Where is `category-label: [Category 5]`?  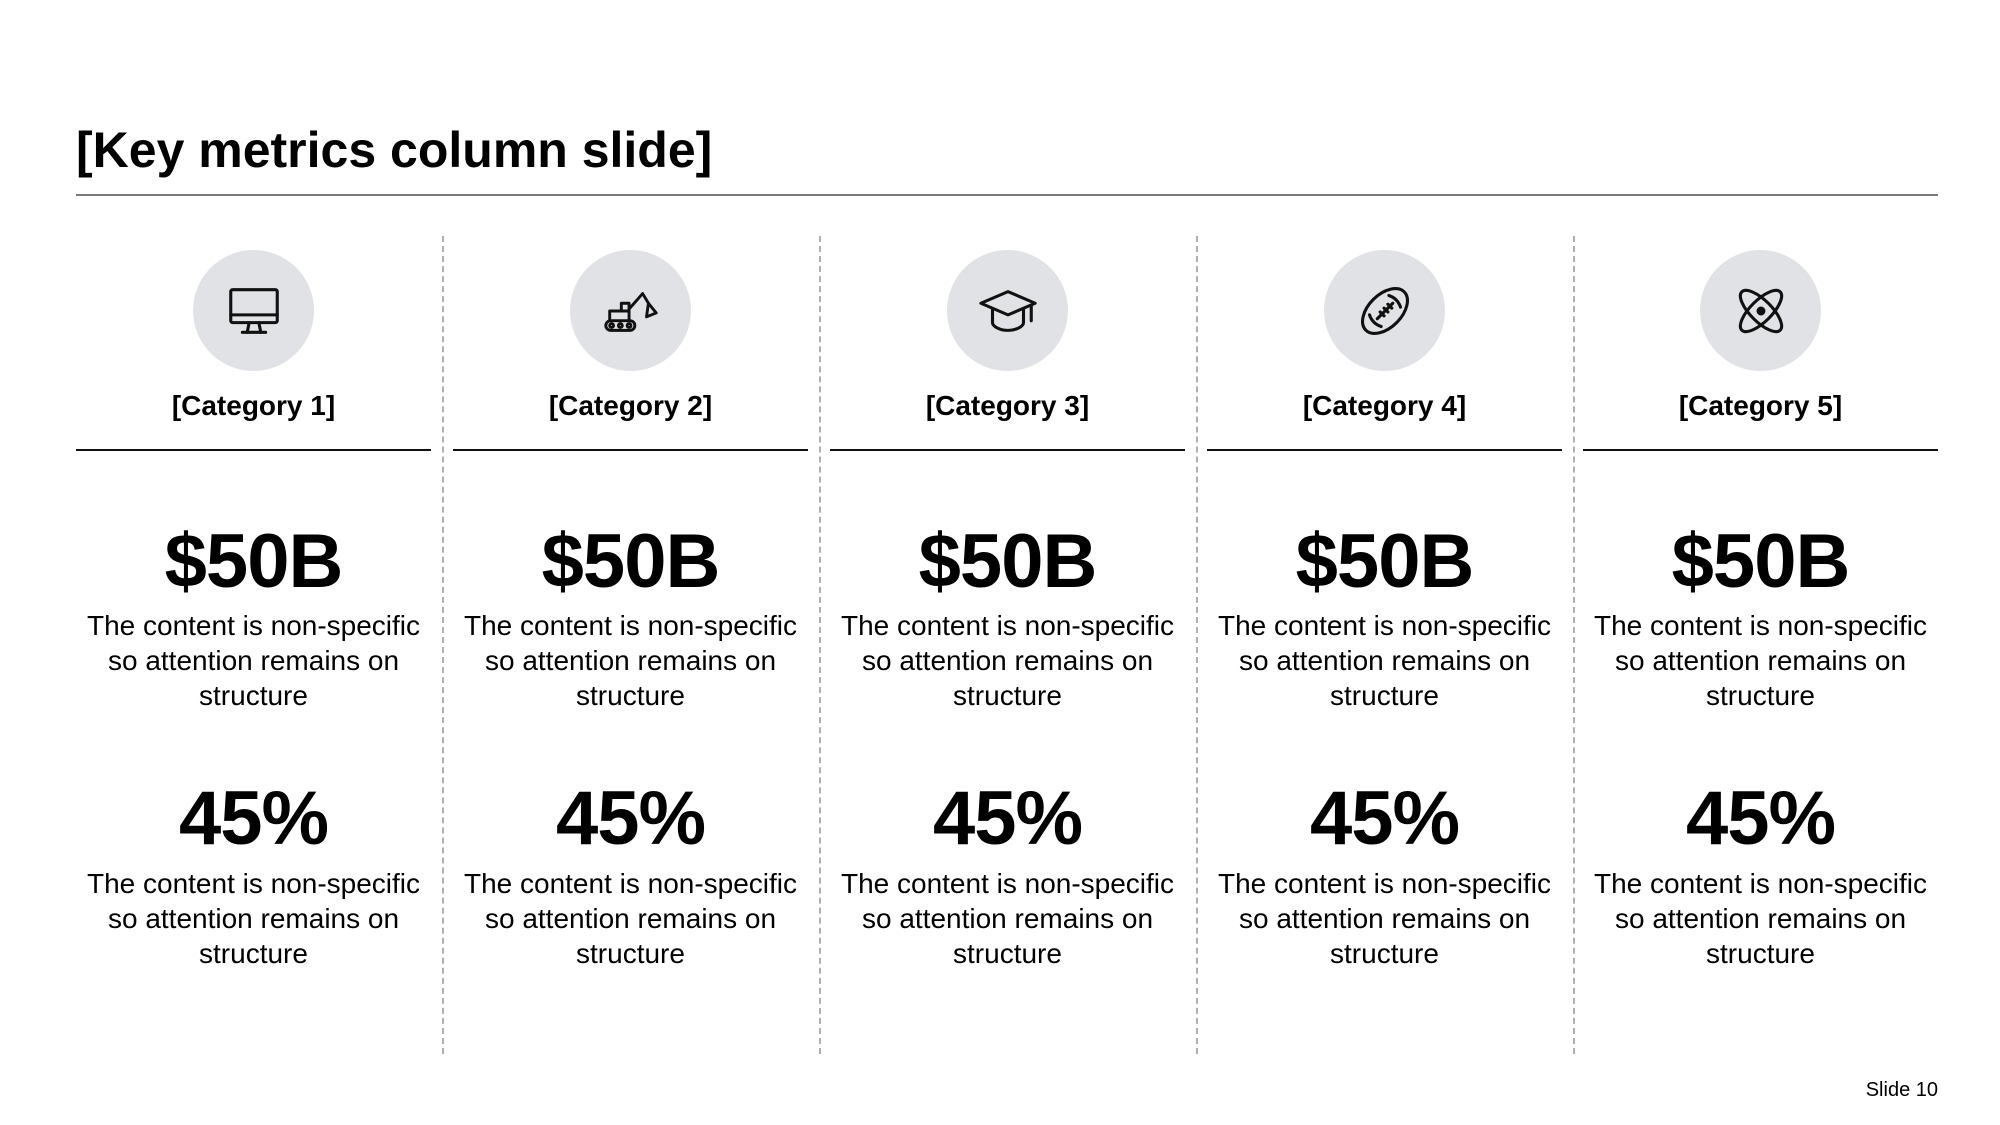 category-label: [Category 5] is located at coordinates (1760, 405).